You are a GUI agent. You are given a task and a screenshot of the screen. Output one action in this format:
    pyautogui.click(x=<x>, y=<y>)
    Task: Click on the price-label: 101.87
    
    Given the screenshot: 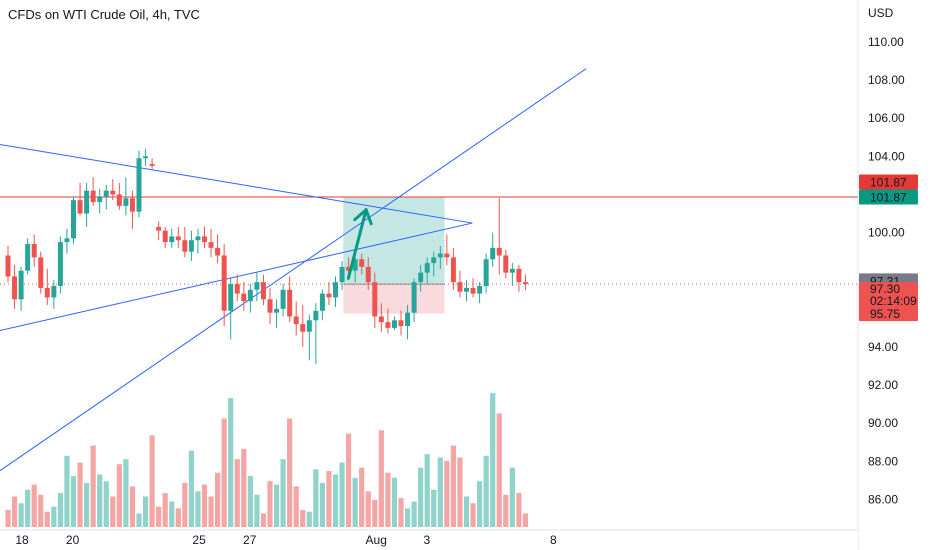 What is the action you would take?
    pyautogui.click(x=888, y=197)
    